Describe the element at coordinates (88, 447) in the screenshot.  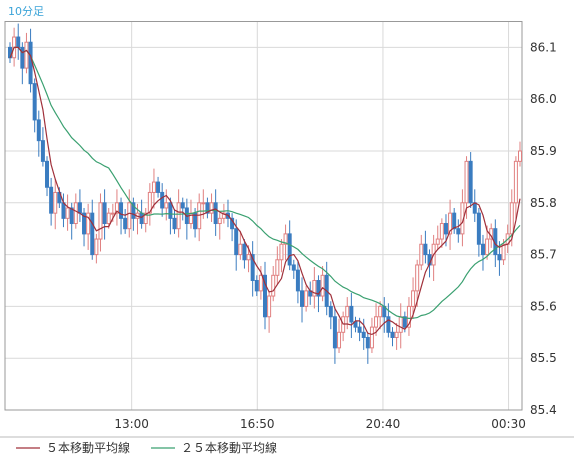
I see `legend-label-ma5: ５本移動平均線` at that location.